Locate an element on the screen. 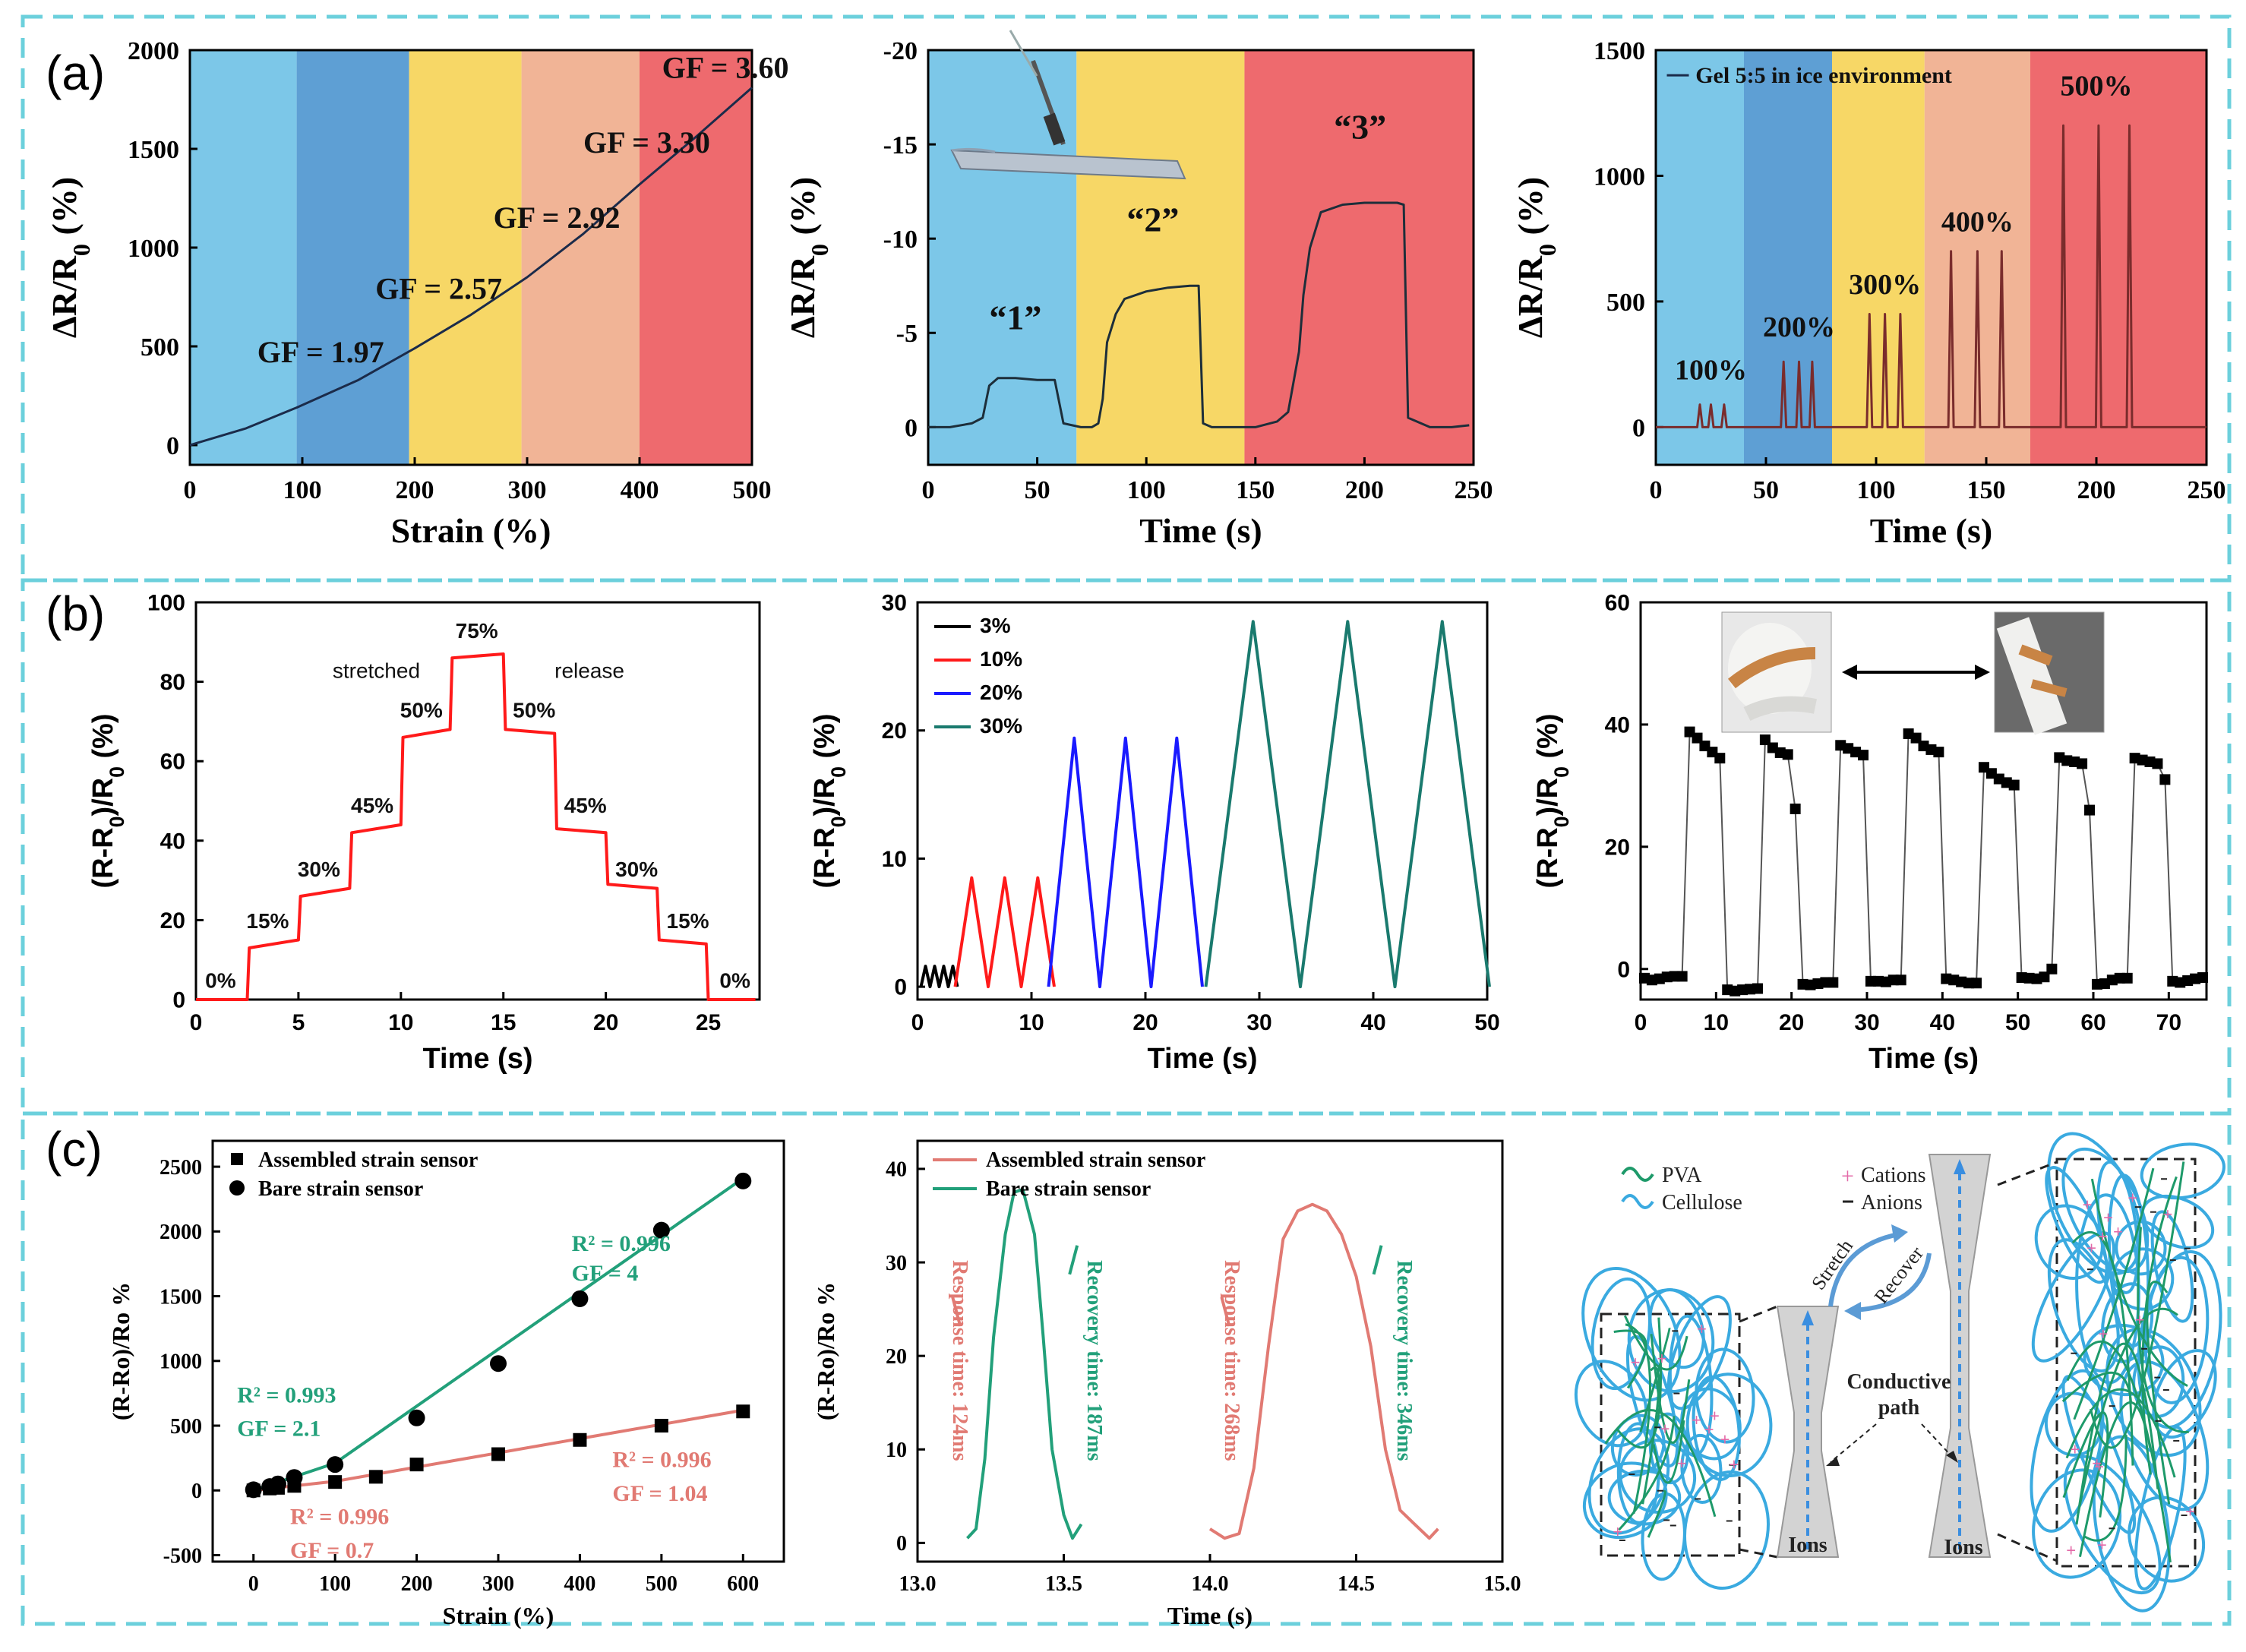  x-tick-label: 150 is located at coordinates (1255, 490).